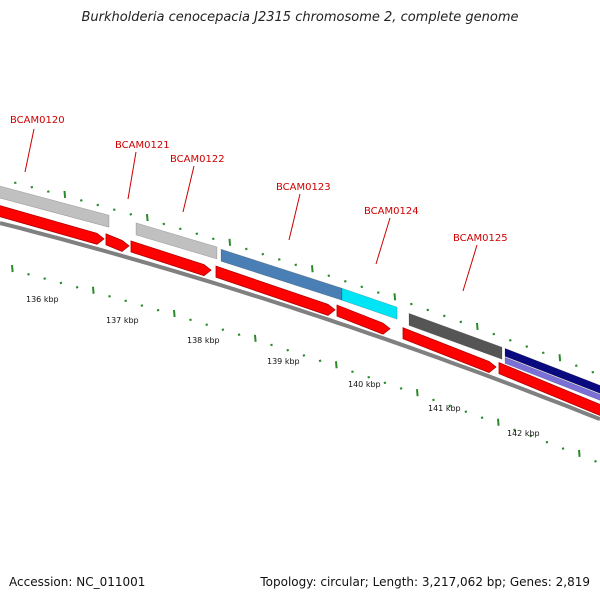  Describe the element at coordinates (480, 238) in the screenshot. I see `gene-label-bcam0125: BCAM0125` at that location.